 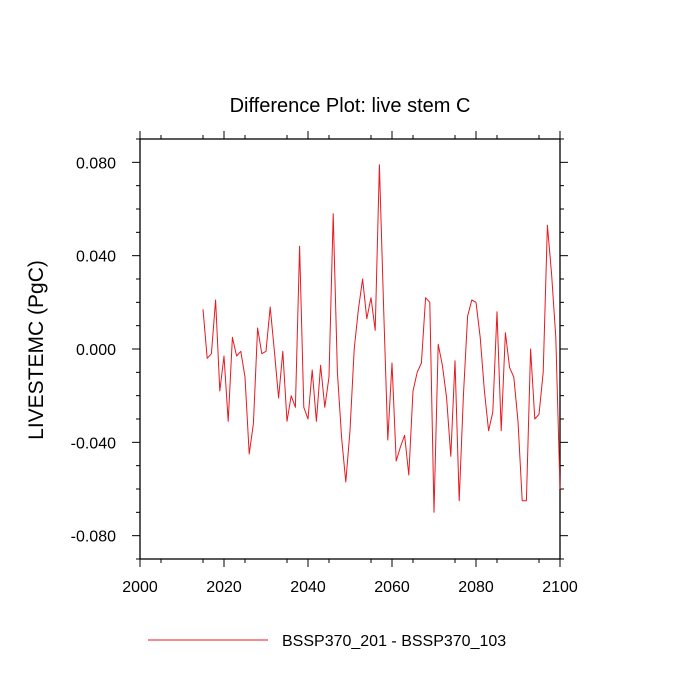 What do you see at coordinates (140, 587) in the screenshot?
I see `x-tick-label: 2000` at bounding box center [140, 587].